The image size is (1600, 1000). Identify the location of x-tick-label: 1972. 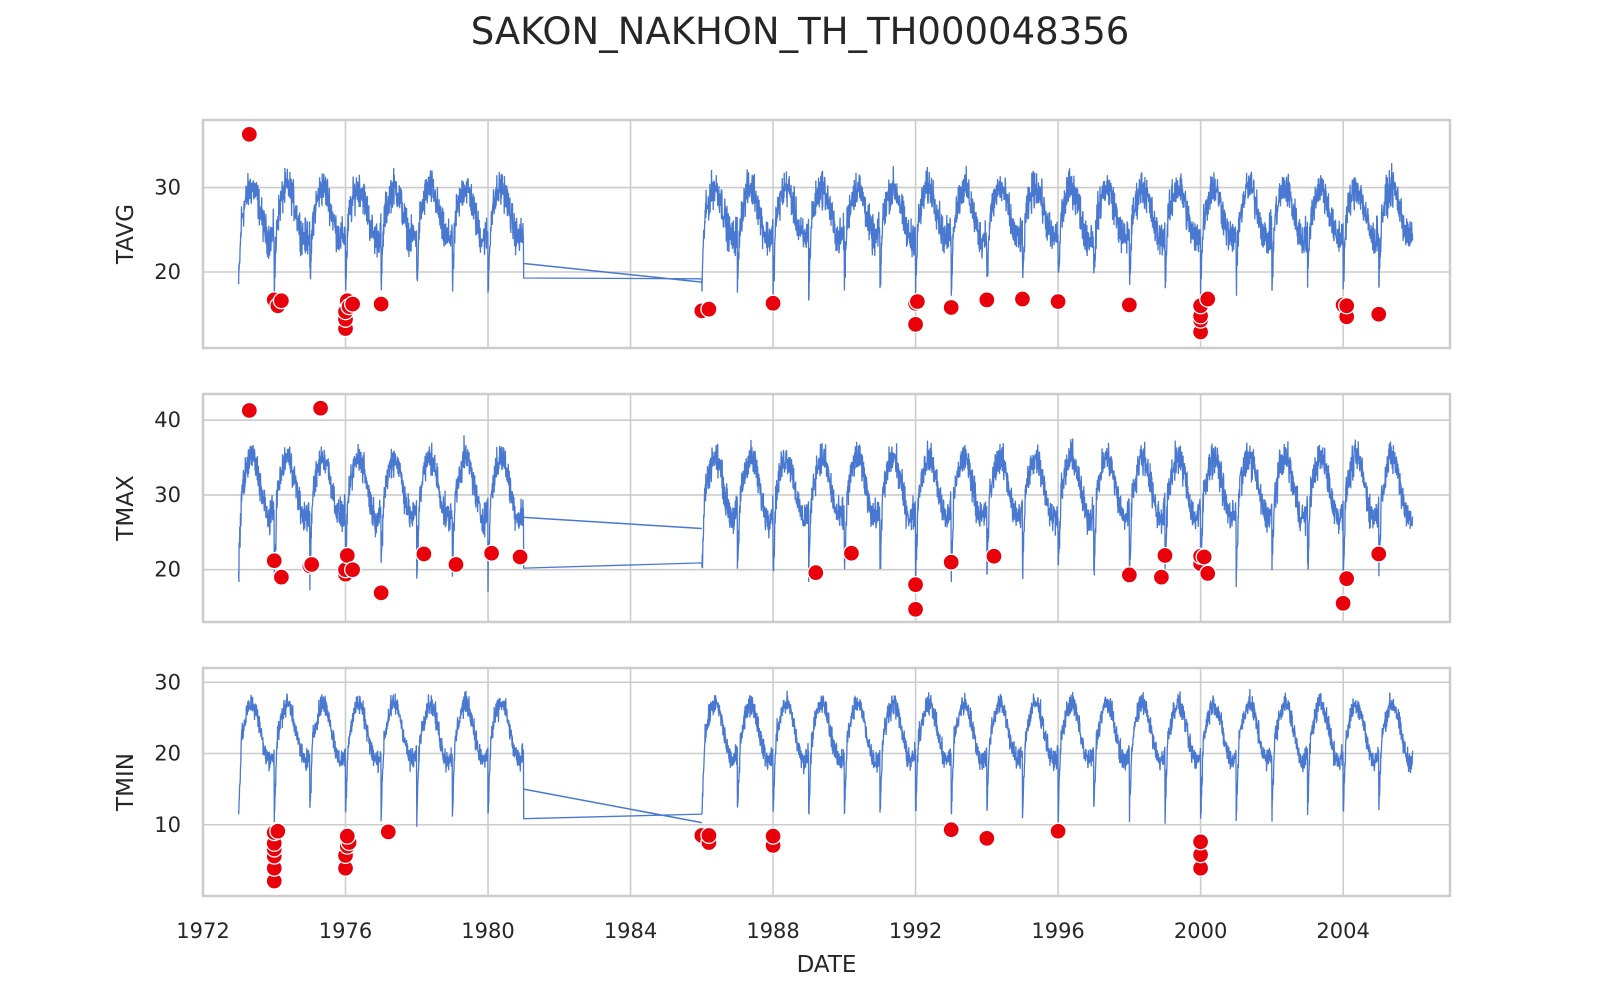
(202, 931).